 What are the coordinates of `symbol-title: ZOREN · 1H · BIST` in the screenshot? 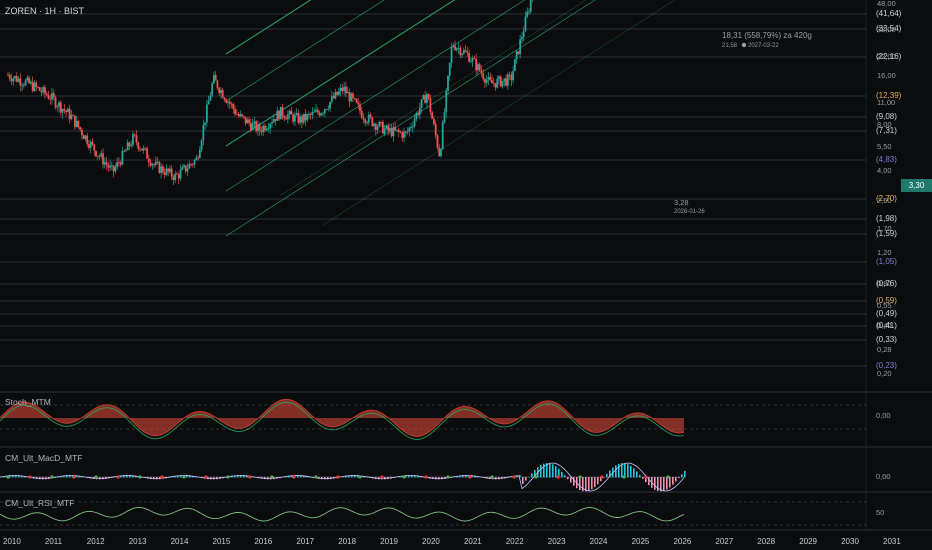 It's located at (45, 11).